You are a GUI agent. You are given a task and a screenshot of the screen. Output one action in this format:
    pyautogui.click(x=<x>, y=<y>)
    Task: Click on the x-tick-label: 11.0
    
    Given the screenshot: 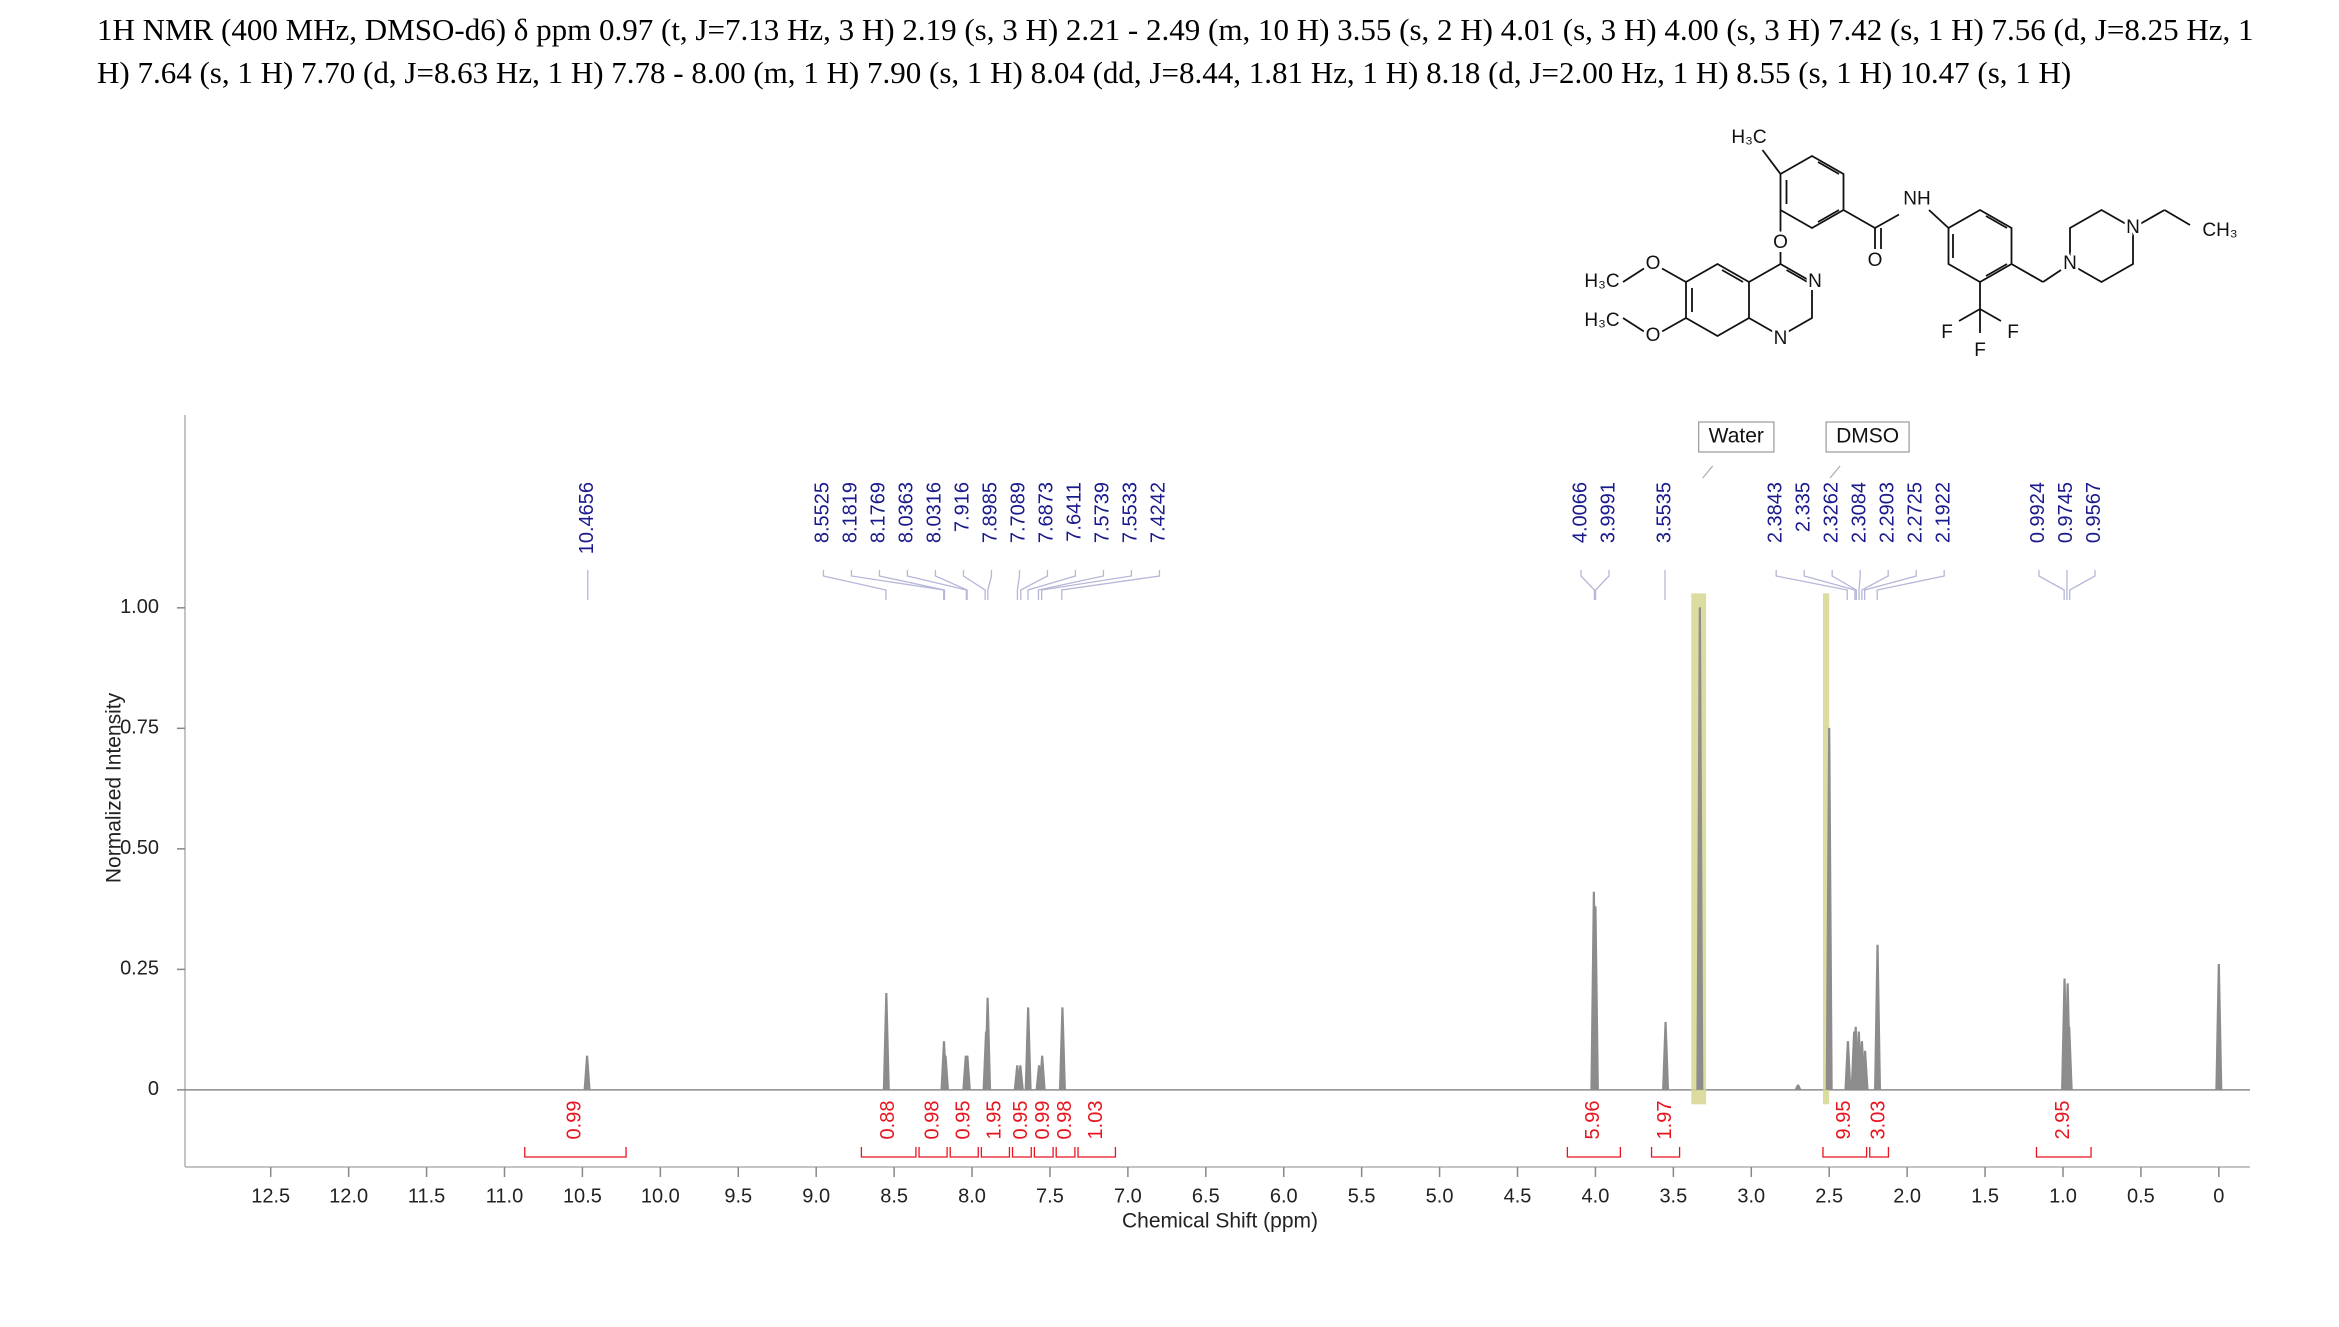 What is the action you would take?
    pyautogui.click(x=504, y=1196)
    